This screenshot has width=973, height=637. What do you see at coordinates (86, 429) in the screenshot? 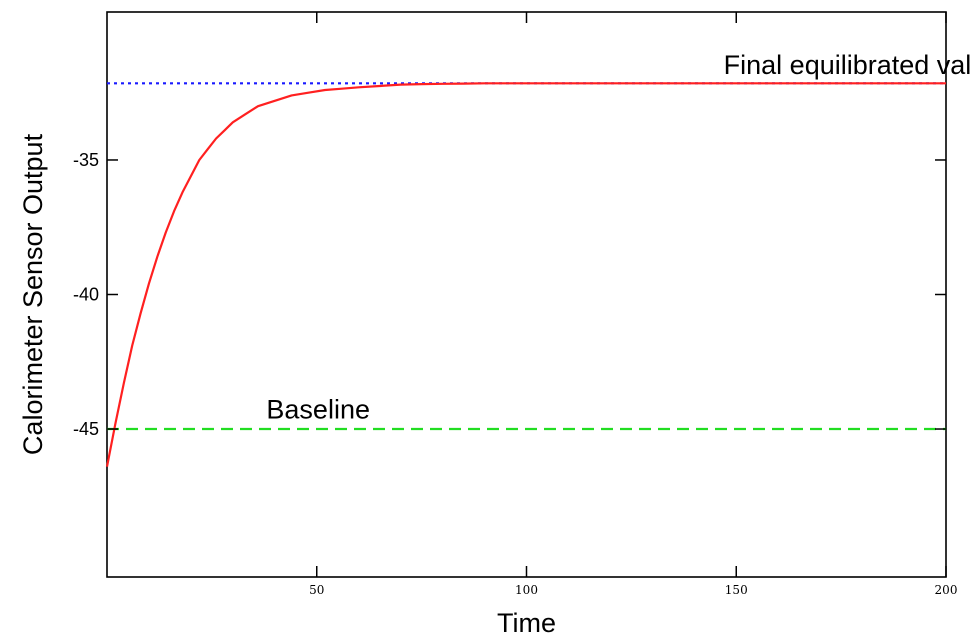
I see `y-tick-label: -45` at bounding box center [86, 429].